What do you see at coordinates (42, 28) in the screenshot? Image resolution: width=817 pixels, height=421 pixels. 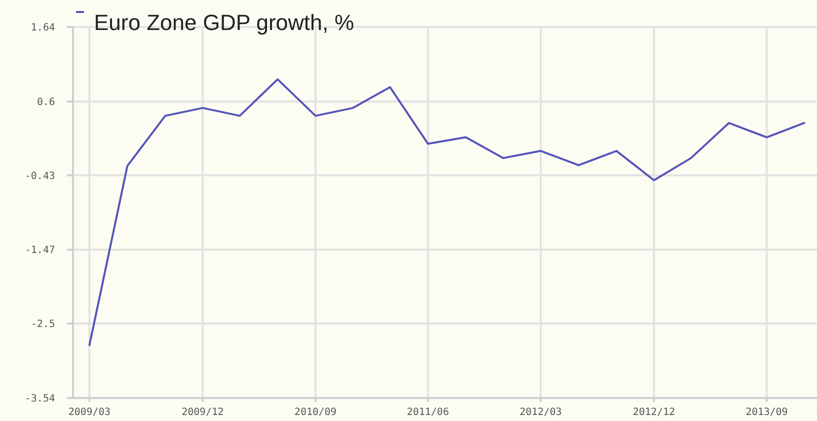 I see `y-tick-label: 1.64` at bounding box center [42, 28].